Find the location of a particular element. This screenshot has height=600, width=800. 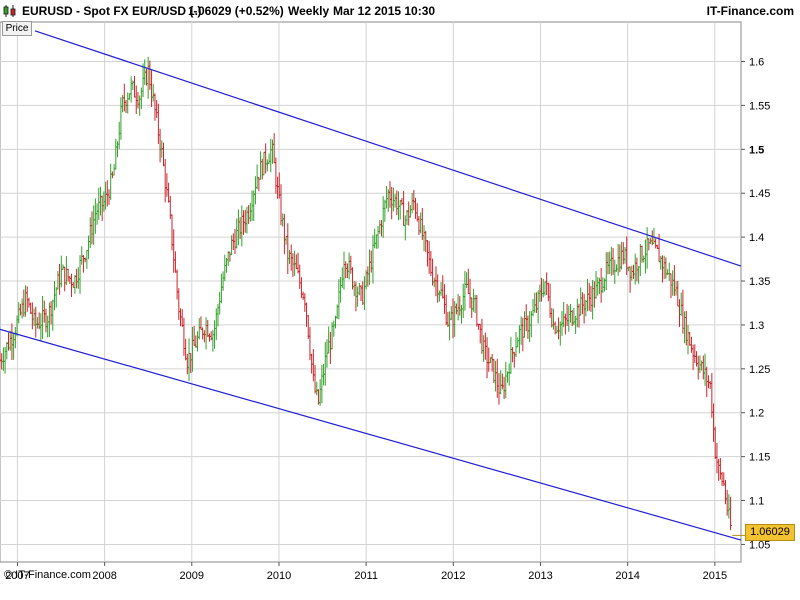

symbol-title: EURUSD - Spot FX EUR/USD (-) is located at coordinates (112, 11).